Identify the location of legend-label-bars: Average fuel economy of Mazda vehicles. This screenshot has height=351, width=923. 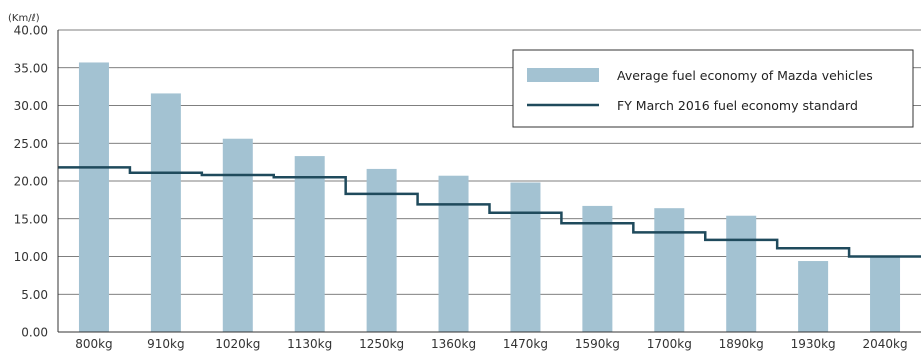
(745, 75).